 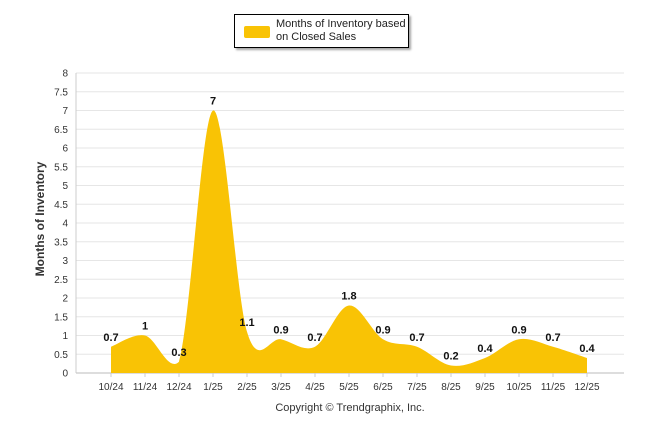 What do you see at coordinates (65, 186) in the screenshot?
I see `y-tick-label: 5` at bounding box center [65, 186].